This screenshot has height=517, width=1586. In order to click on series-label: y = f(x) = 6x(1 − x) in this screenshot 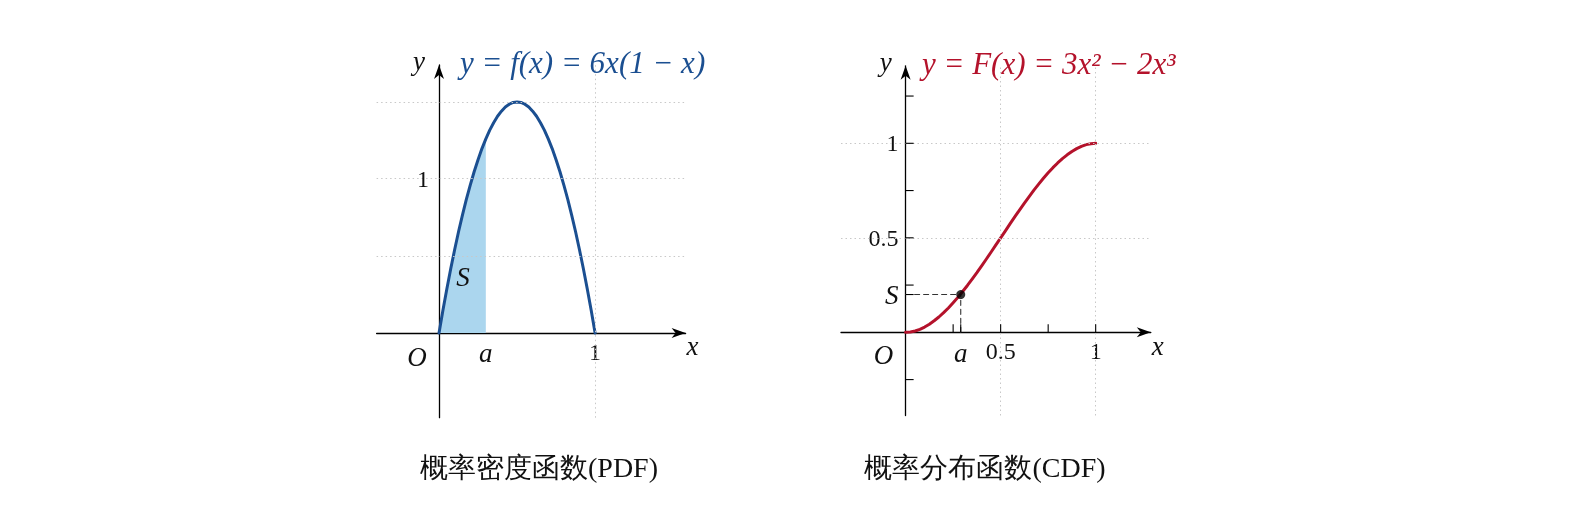, I will do `click(581, 62)`.